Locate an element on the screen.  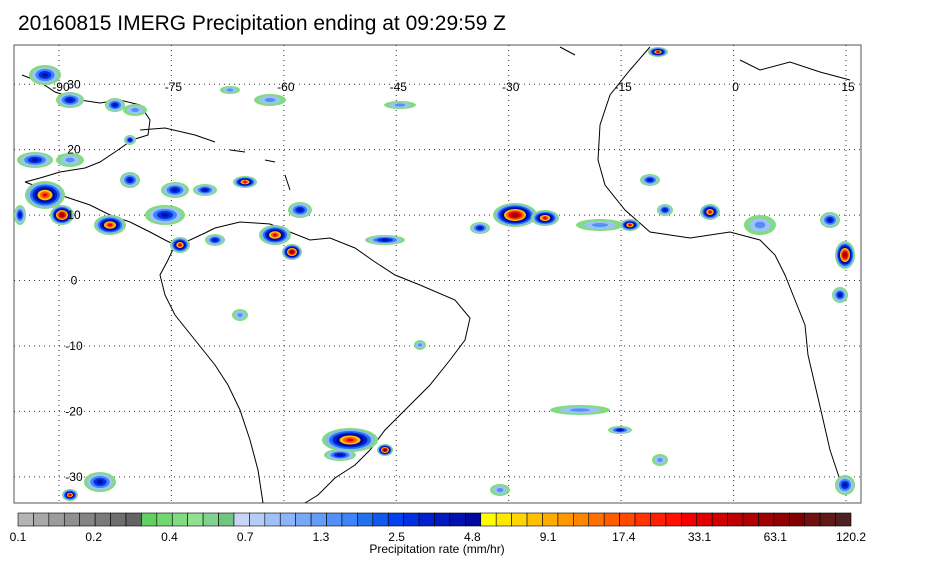
latitude-label: -10 is located at coordinates (74, 346).